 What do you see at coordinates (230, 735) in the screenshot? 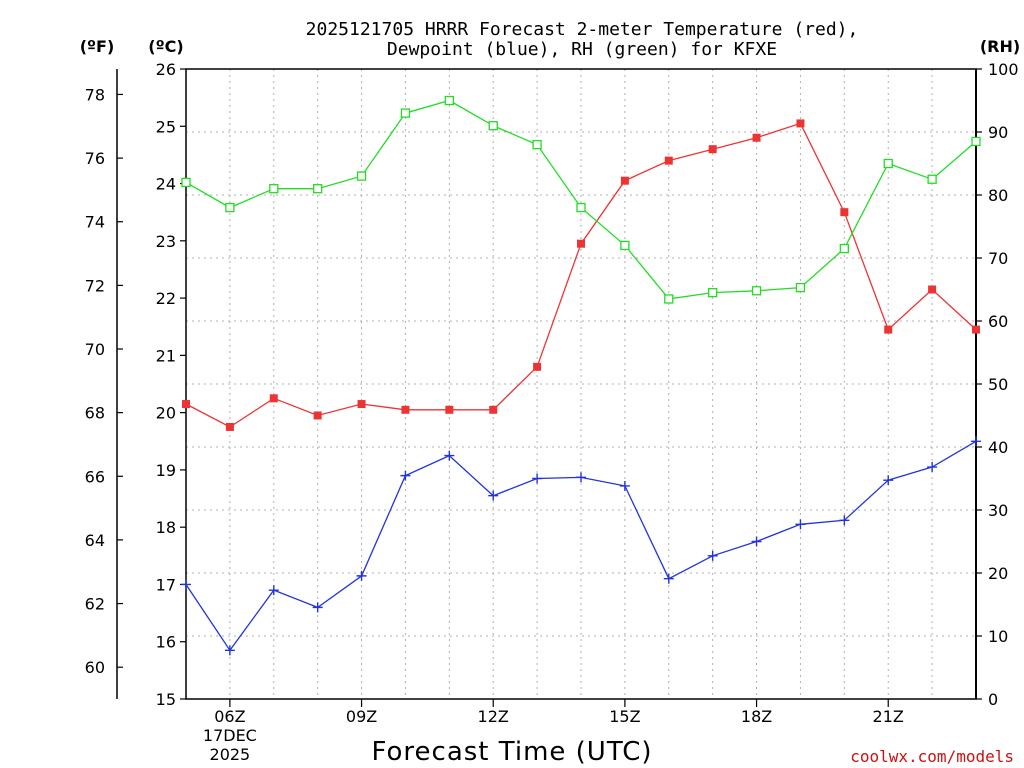
I see `x-tick-date-label: 17DEC` at bounding box center [230, 735].